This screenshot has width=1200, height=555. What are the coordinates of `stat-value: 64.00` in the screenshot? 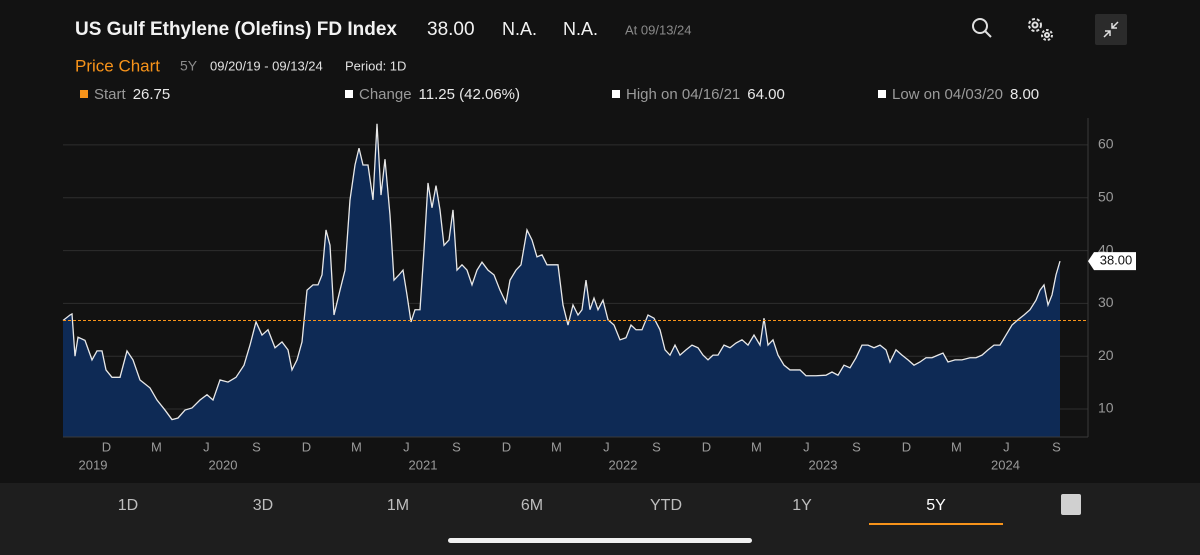 It's located at (766, 94).